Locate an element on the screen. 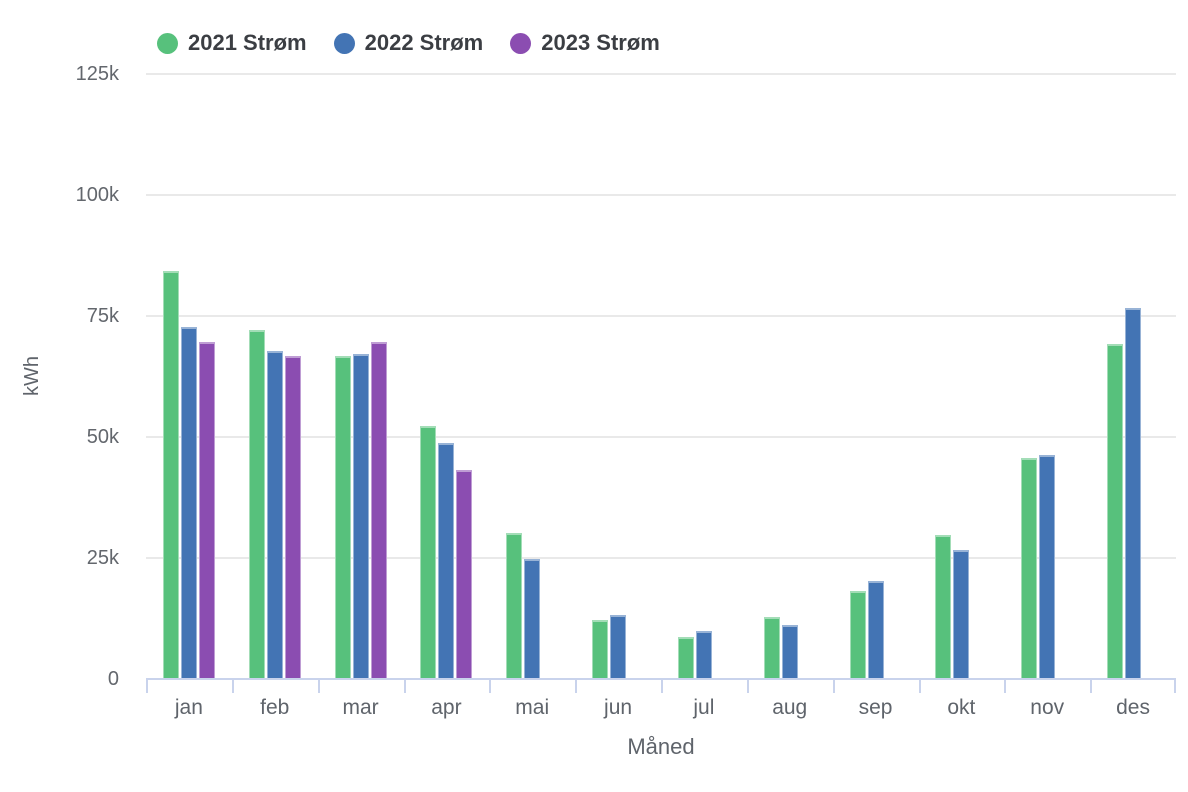 Image resolution: width=1188 pixels, height=792 pixels. bar-jan-2021 is located at coordinates (170, 474).